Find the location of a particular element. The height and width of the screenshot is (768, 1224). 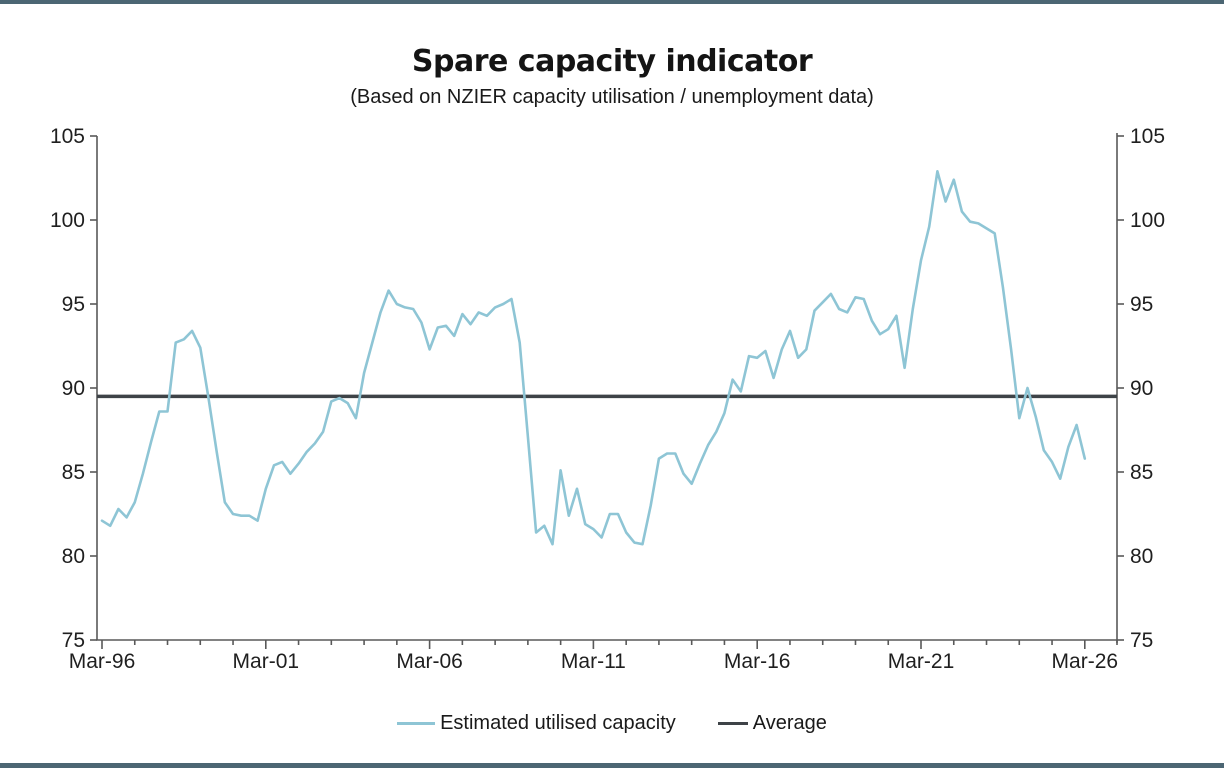

legend-item-estimated-utilised-capacity: Estimated utilised capacity is located at coordinates (536, 723).